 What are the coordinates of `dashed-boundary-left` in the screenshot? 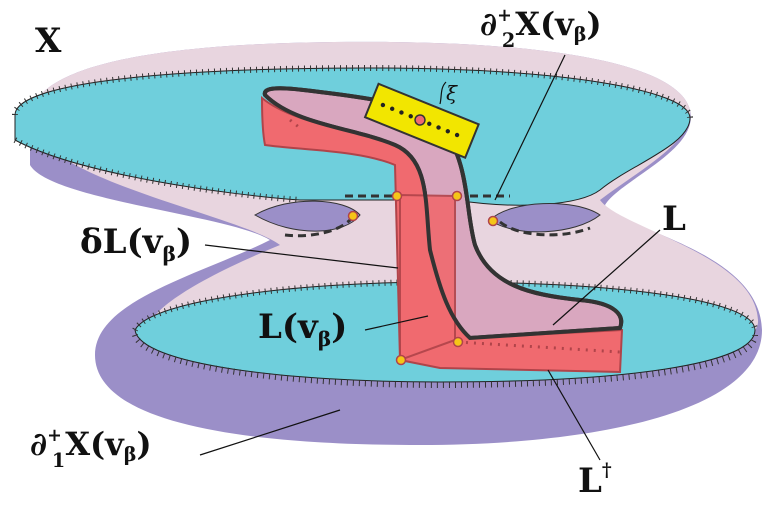 It's located at (339, 216).